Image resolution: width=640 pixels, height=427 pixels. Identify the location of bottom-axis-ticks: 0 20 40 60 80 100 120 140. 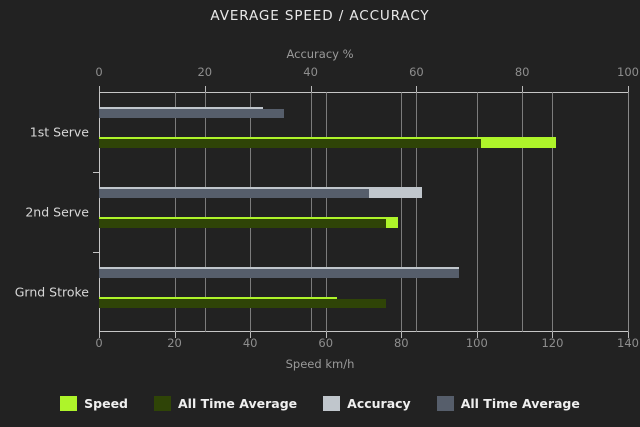
(320, 343).